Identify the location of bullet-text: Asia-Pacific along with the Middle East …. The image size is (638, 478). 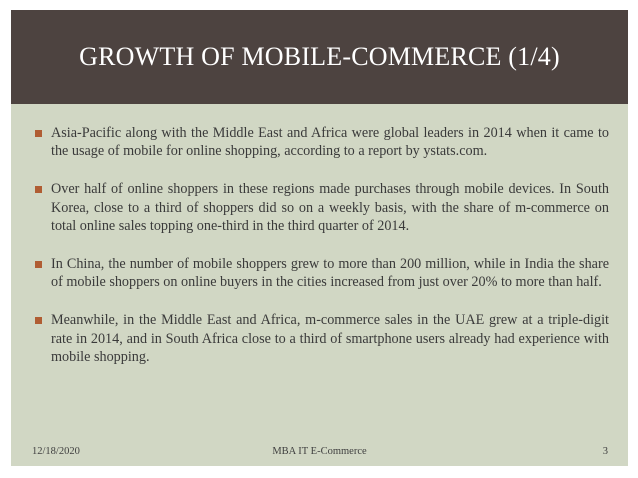
(330, 142).